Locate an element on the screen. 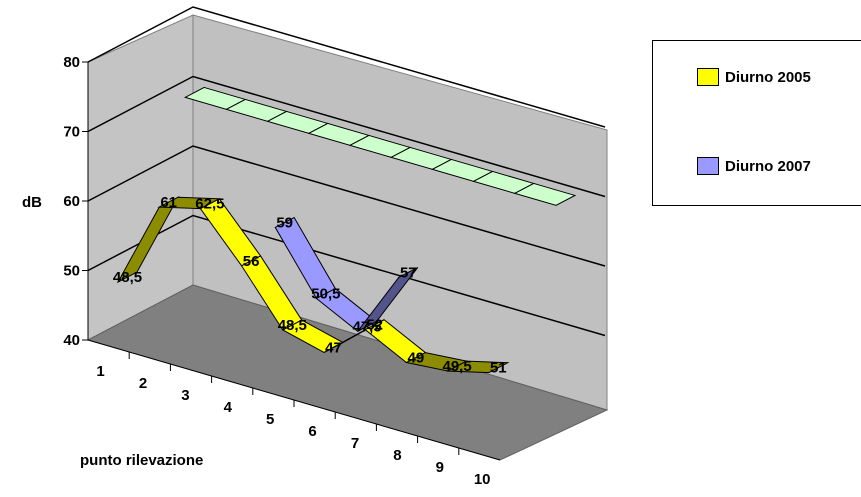 The width and height of the screenshot is (861, 497). x-axis-title: punto rilevazione is located at coordinates (141, 460).